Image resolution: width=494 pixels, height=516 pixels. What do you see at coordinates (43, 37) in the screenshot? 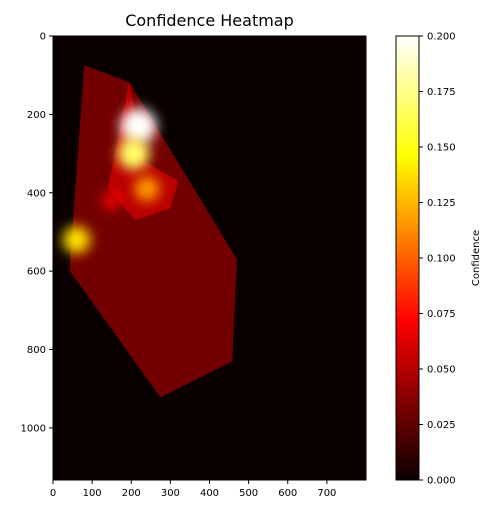
I see `y-tick-label: 0` at bounding box center [43, 37].